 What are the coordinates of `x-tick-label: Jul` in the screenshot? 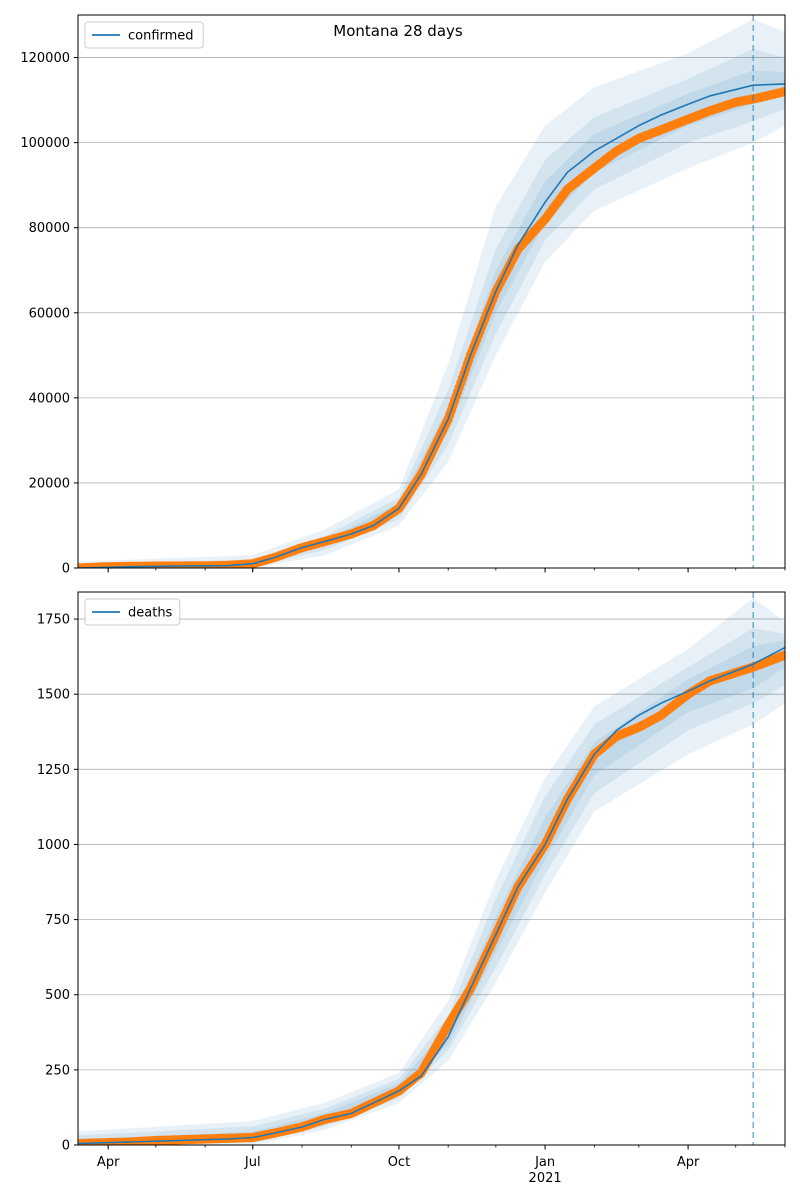 It's located at (252, 1162).